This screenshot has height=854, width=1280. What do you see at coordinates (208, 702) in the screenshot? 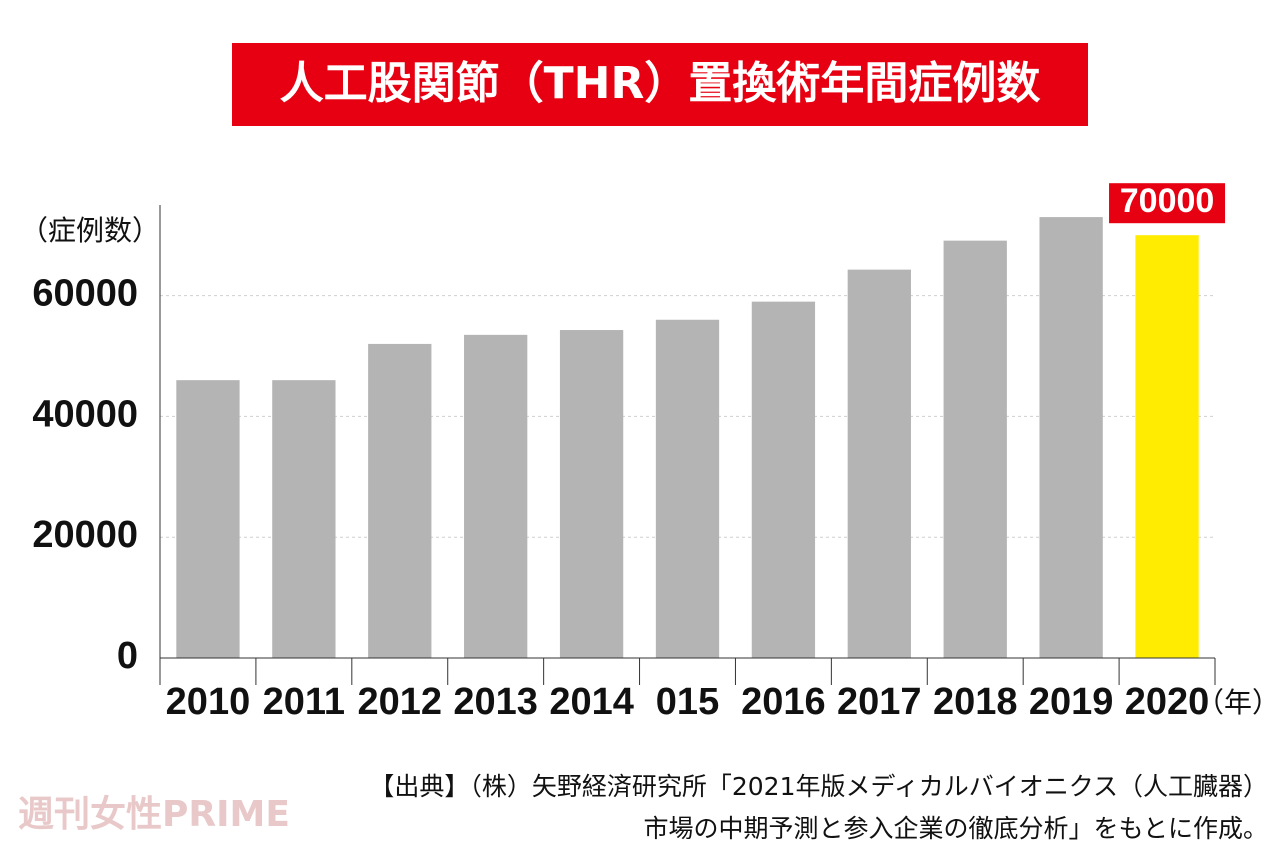
I see `x-tick-label: 2010` at bounding box center [208, 702].